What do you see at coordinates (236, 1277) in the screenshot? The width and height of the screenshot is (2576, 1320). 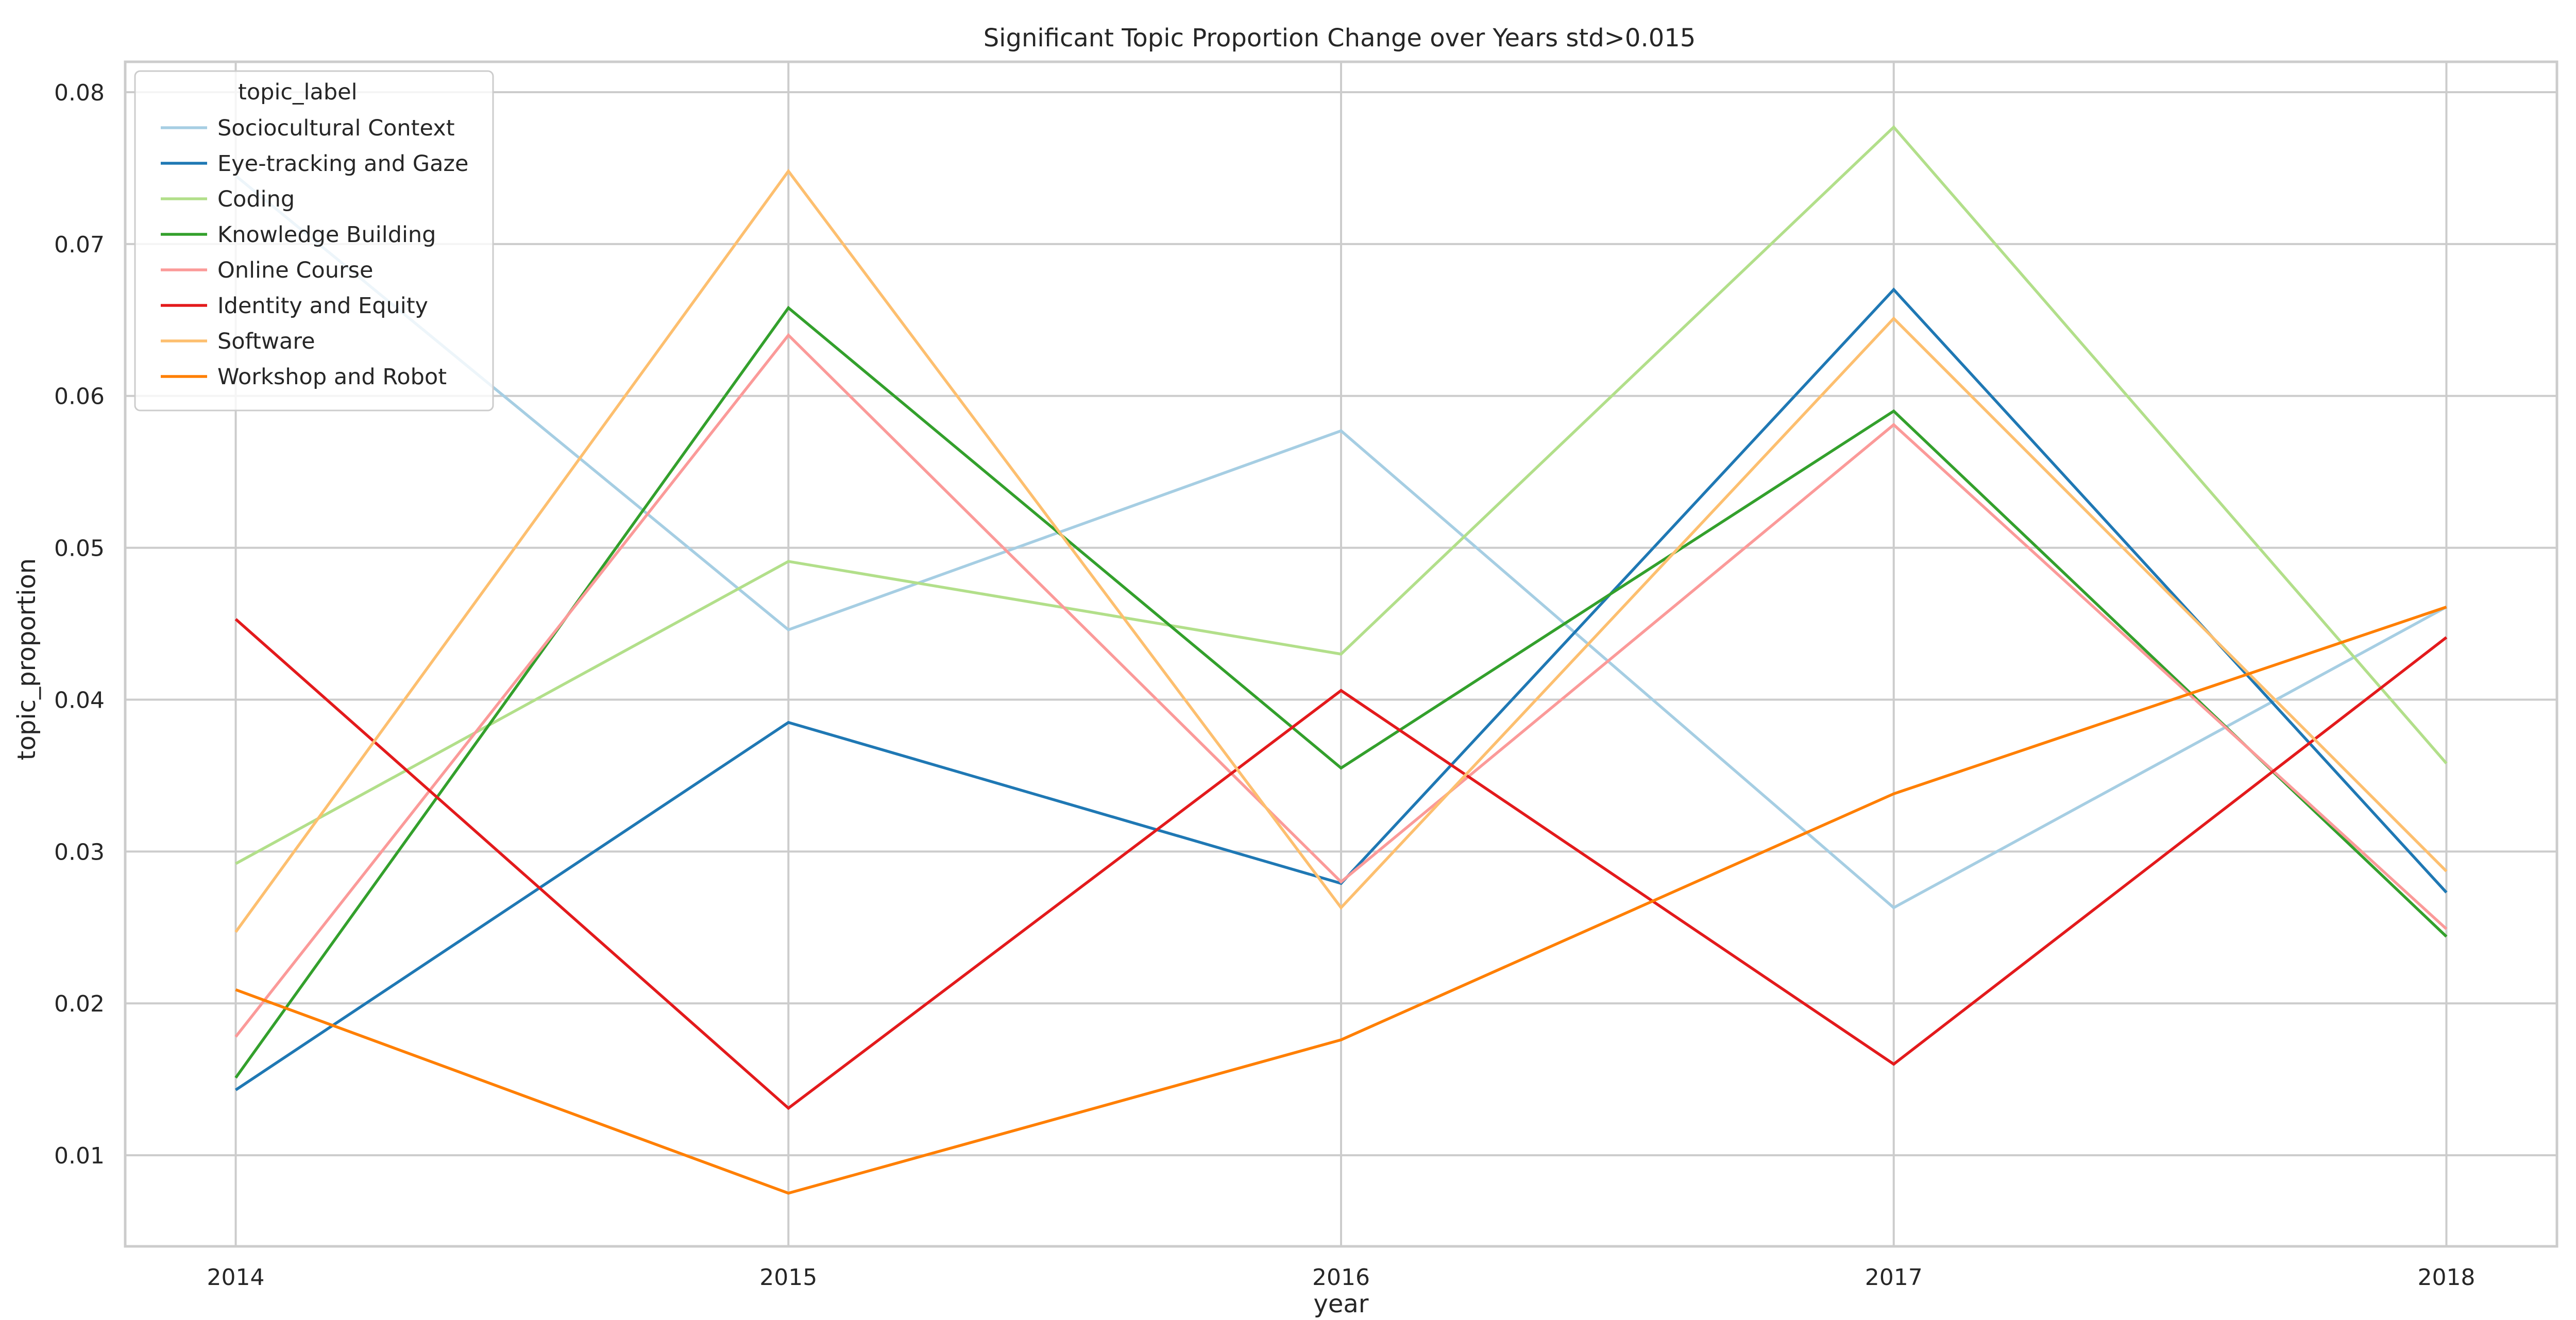 I see `x-tick-label: 2014` at bounding box center [236, 1277].